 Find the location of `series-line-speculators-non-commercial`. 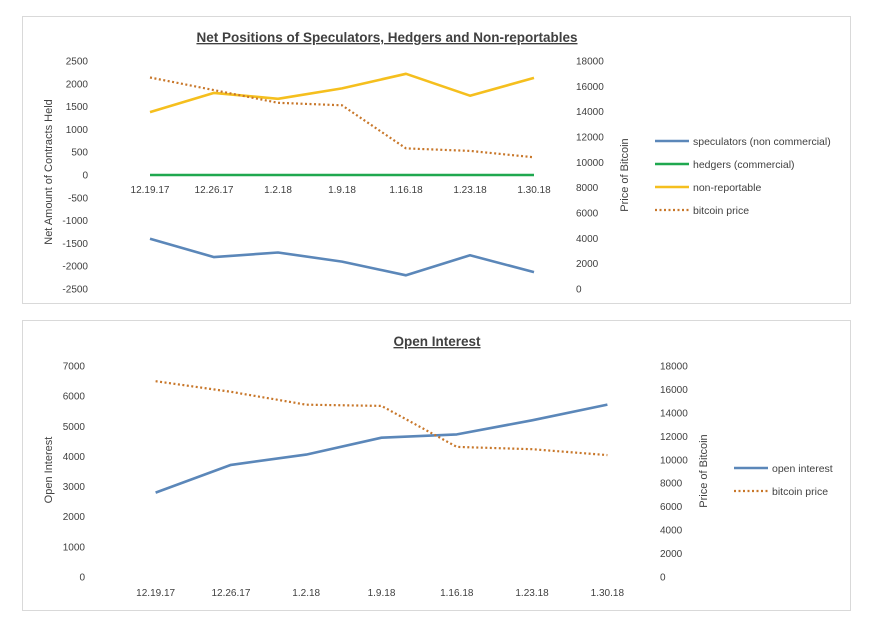

series-line-speculators-non-commercial is located at coordinates (342, 257).